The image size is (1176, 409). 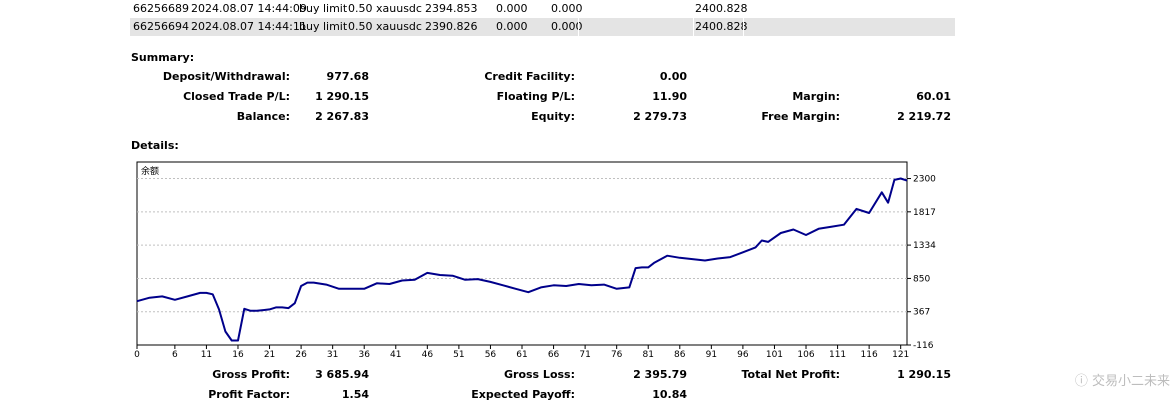 What do you see at coordinates (226, 76) in the screenshot?
I see `deposit-label: Deposit/Withdrawal:` at bounding box center [226, 76].